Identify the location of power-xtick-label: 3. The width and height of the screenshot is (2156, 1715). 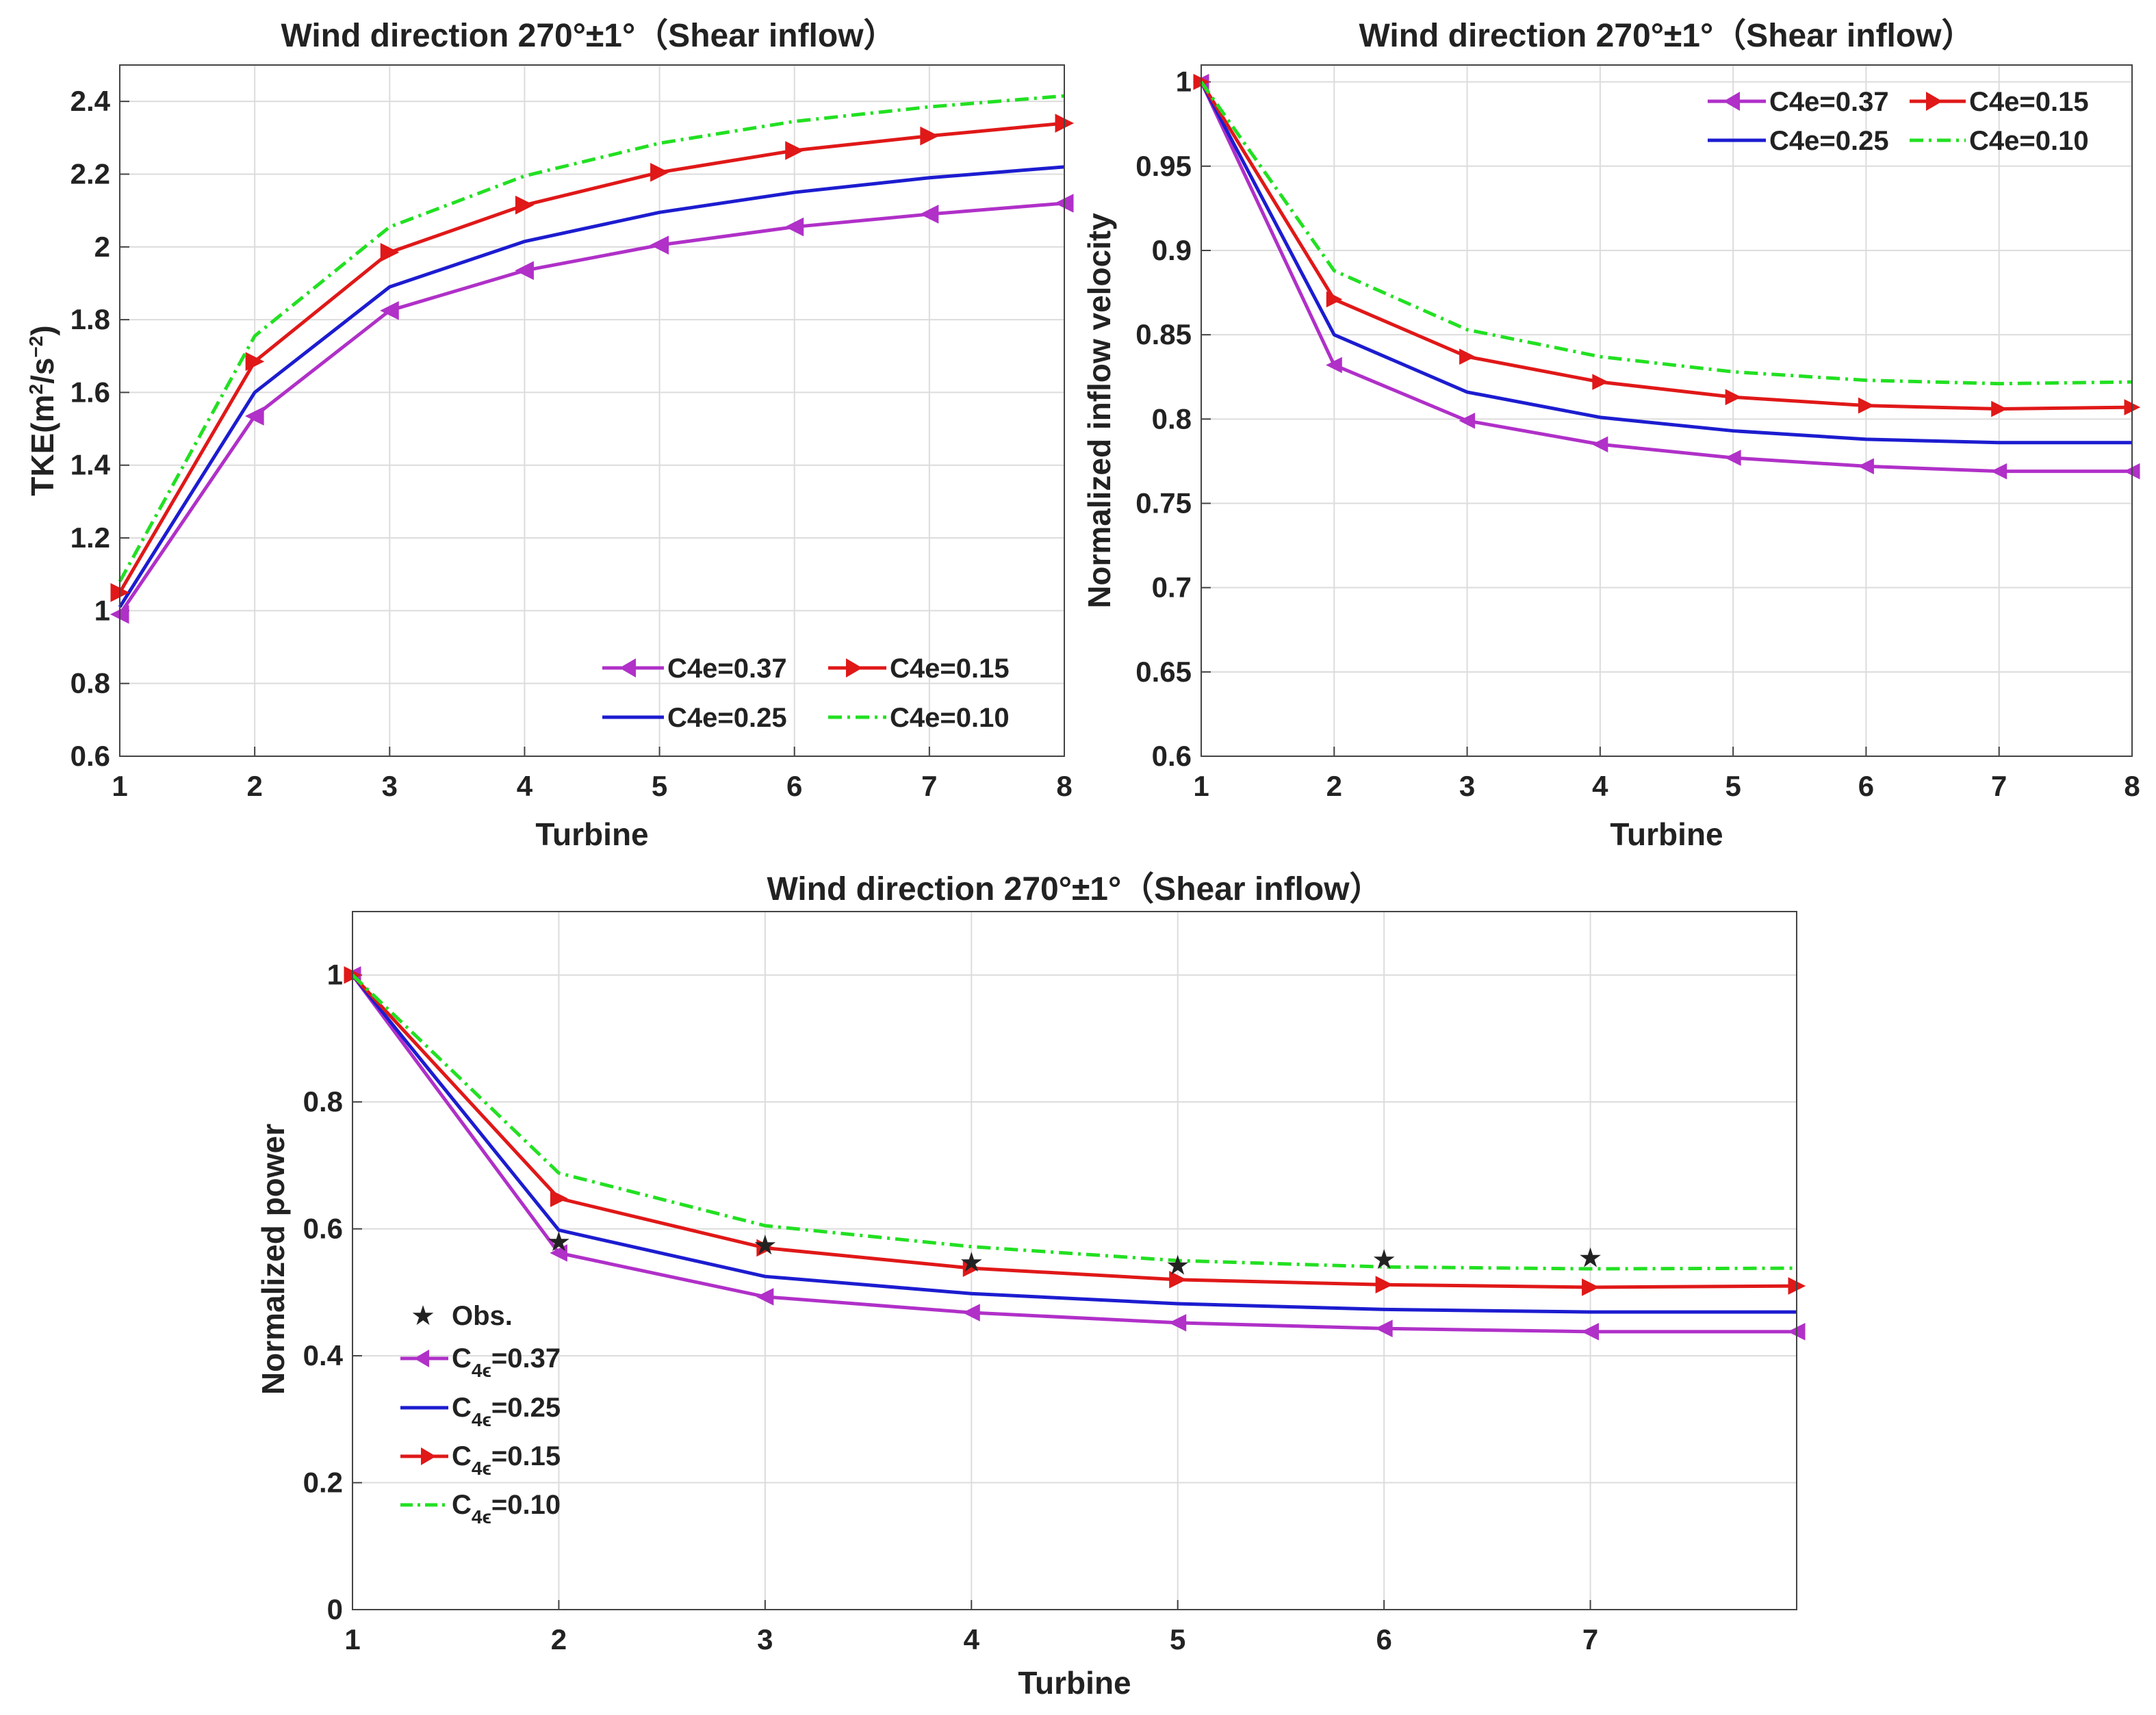
(765, 1639).